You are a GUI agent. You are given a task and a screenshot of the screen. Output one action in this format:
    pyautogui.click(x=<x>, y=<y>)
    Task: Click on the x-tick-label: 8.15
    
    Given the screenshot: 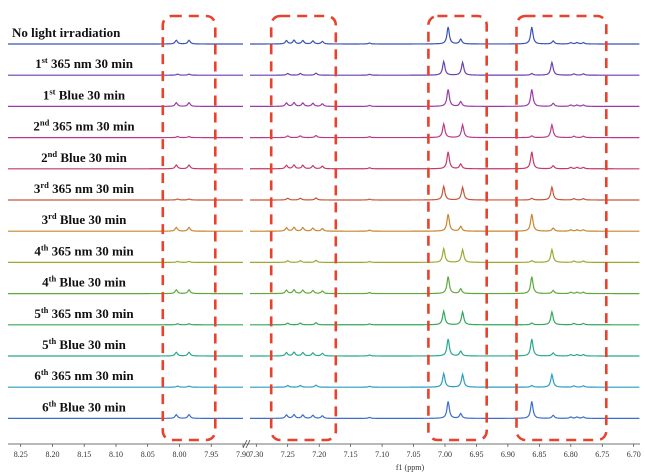 What is the action you would take?
    pyautogui.click(x=84, y=454)
    